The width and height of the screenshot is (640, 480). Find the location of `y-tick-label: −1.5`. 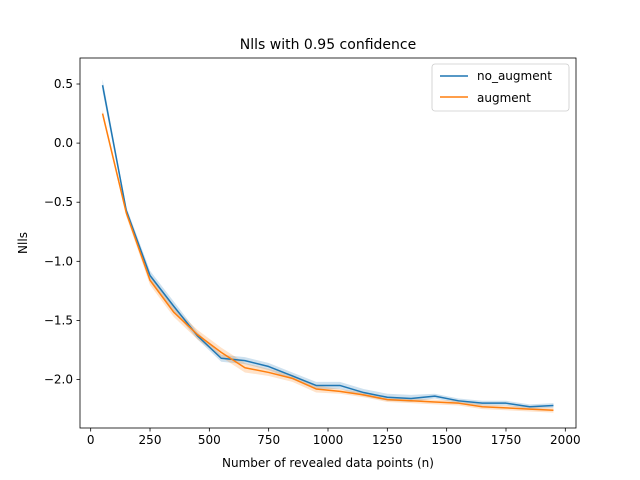

y-tick-label: −1.5 is located at coordinates (58, 320).